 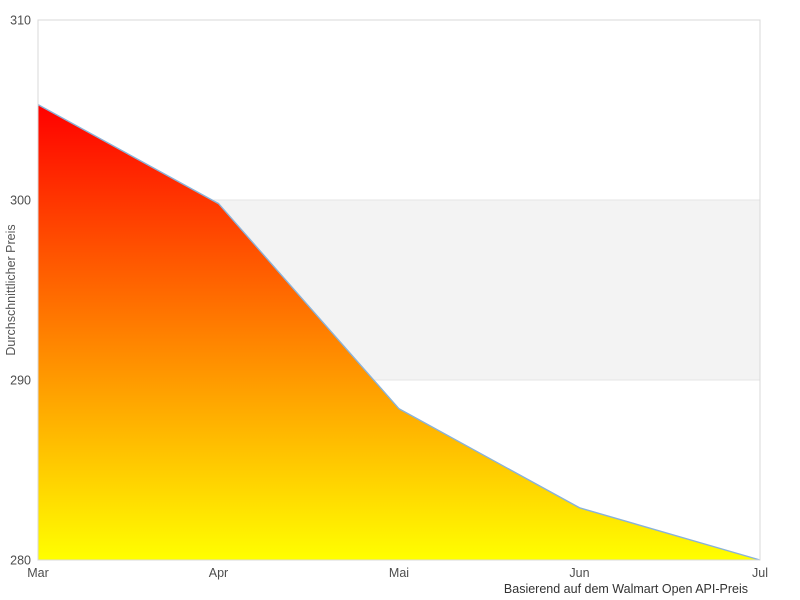 I want to click on x-tick-label: Jul, so click(x=760, y=573).